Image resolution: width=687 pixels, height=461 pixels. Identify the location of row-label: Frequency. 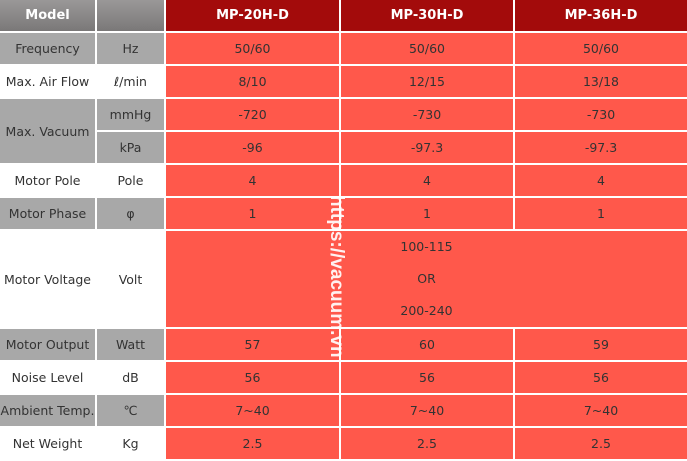
(47, 48).